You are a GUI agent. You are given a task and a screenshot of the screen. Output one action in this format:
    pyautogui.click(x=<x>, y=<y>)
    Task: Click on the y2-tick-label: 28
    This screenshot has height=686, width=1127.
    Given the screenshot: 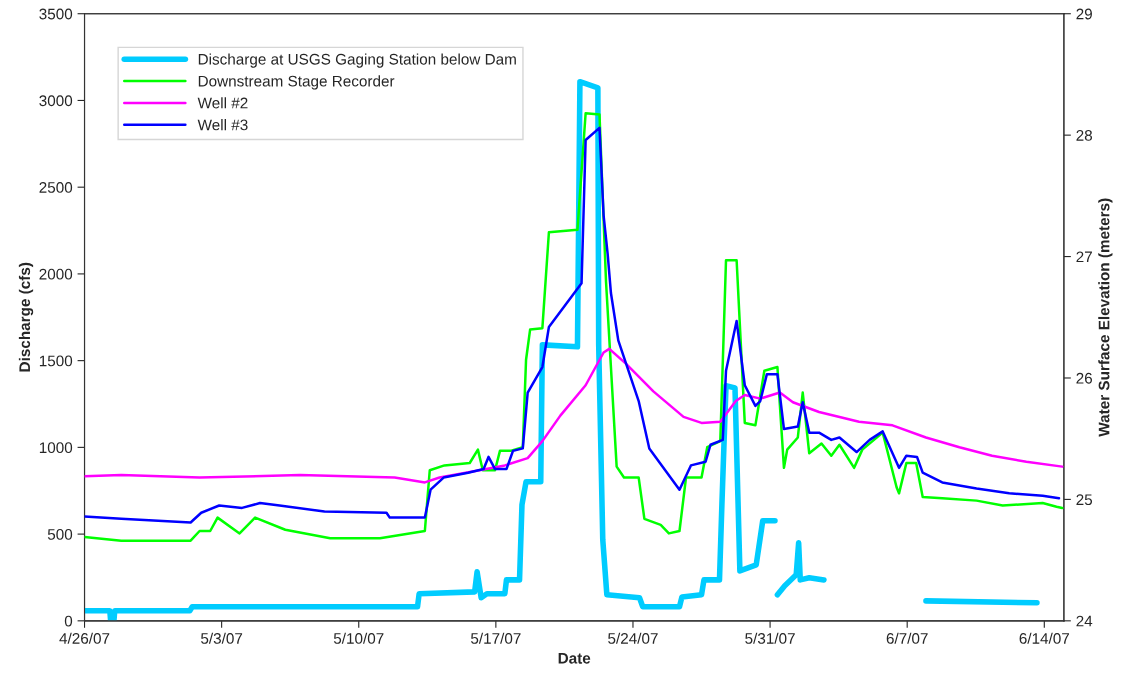 What is the action you would take?
    pyautogui.click(x=1084, y=135)
    